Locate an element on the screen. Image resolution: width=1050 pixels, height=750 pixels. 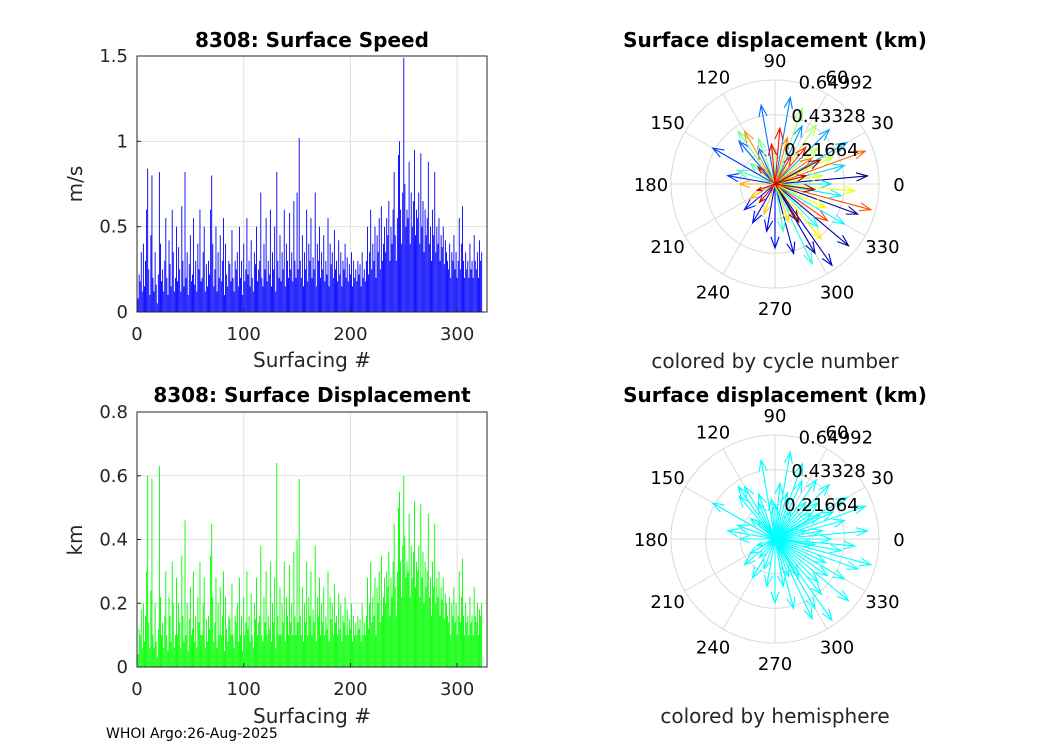
displacement-bars is located at coordinates (310, 565).